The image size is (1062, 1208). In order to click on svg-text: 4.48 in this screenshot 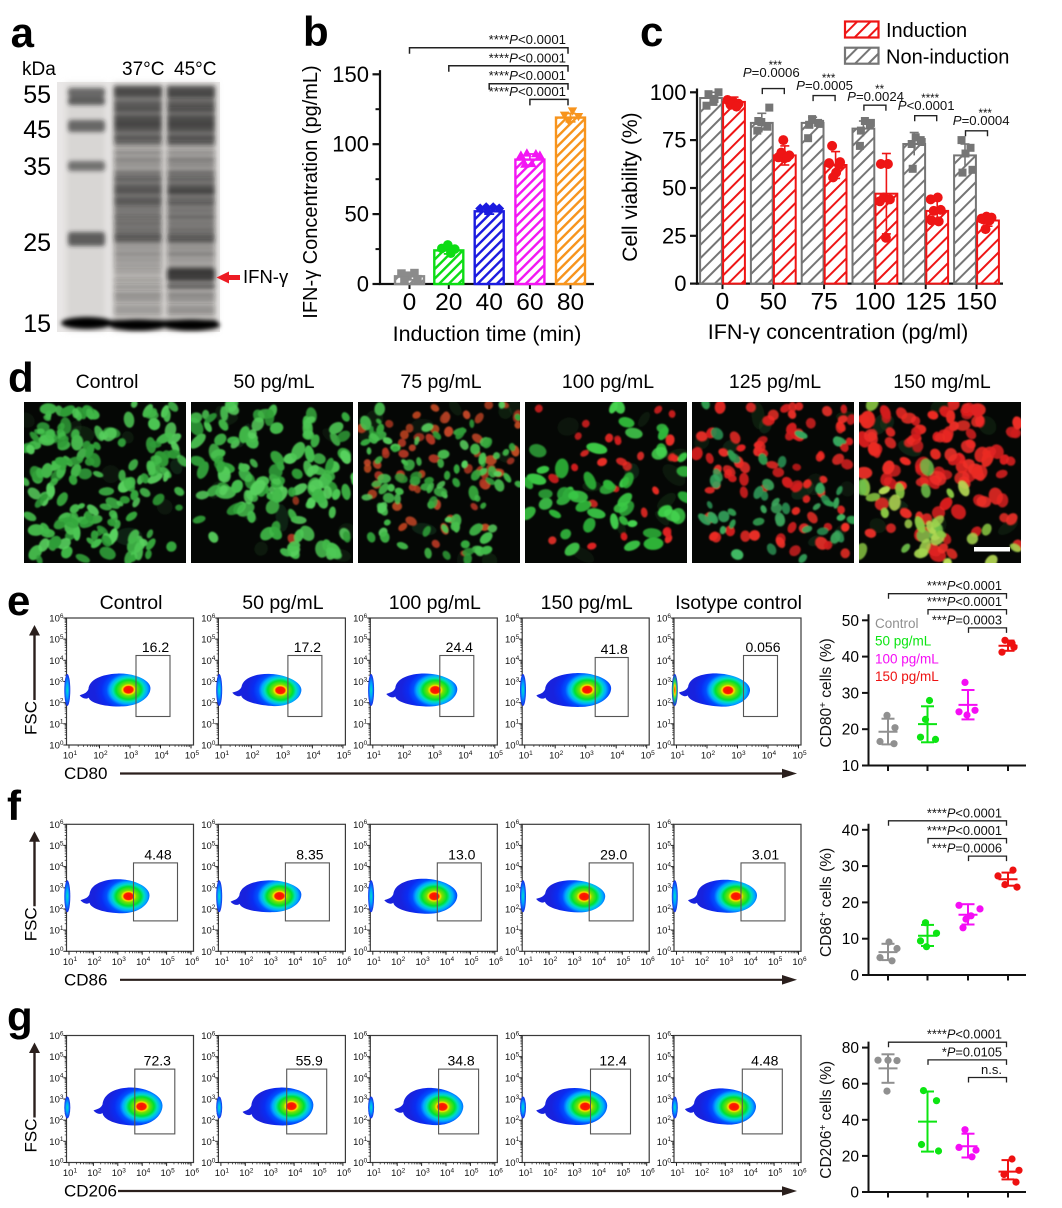, I will do `click(764, 1061)`.